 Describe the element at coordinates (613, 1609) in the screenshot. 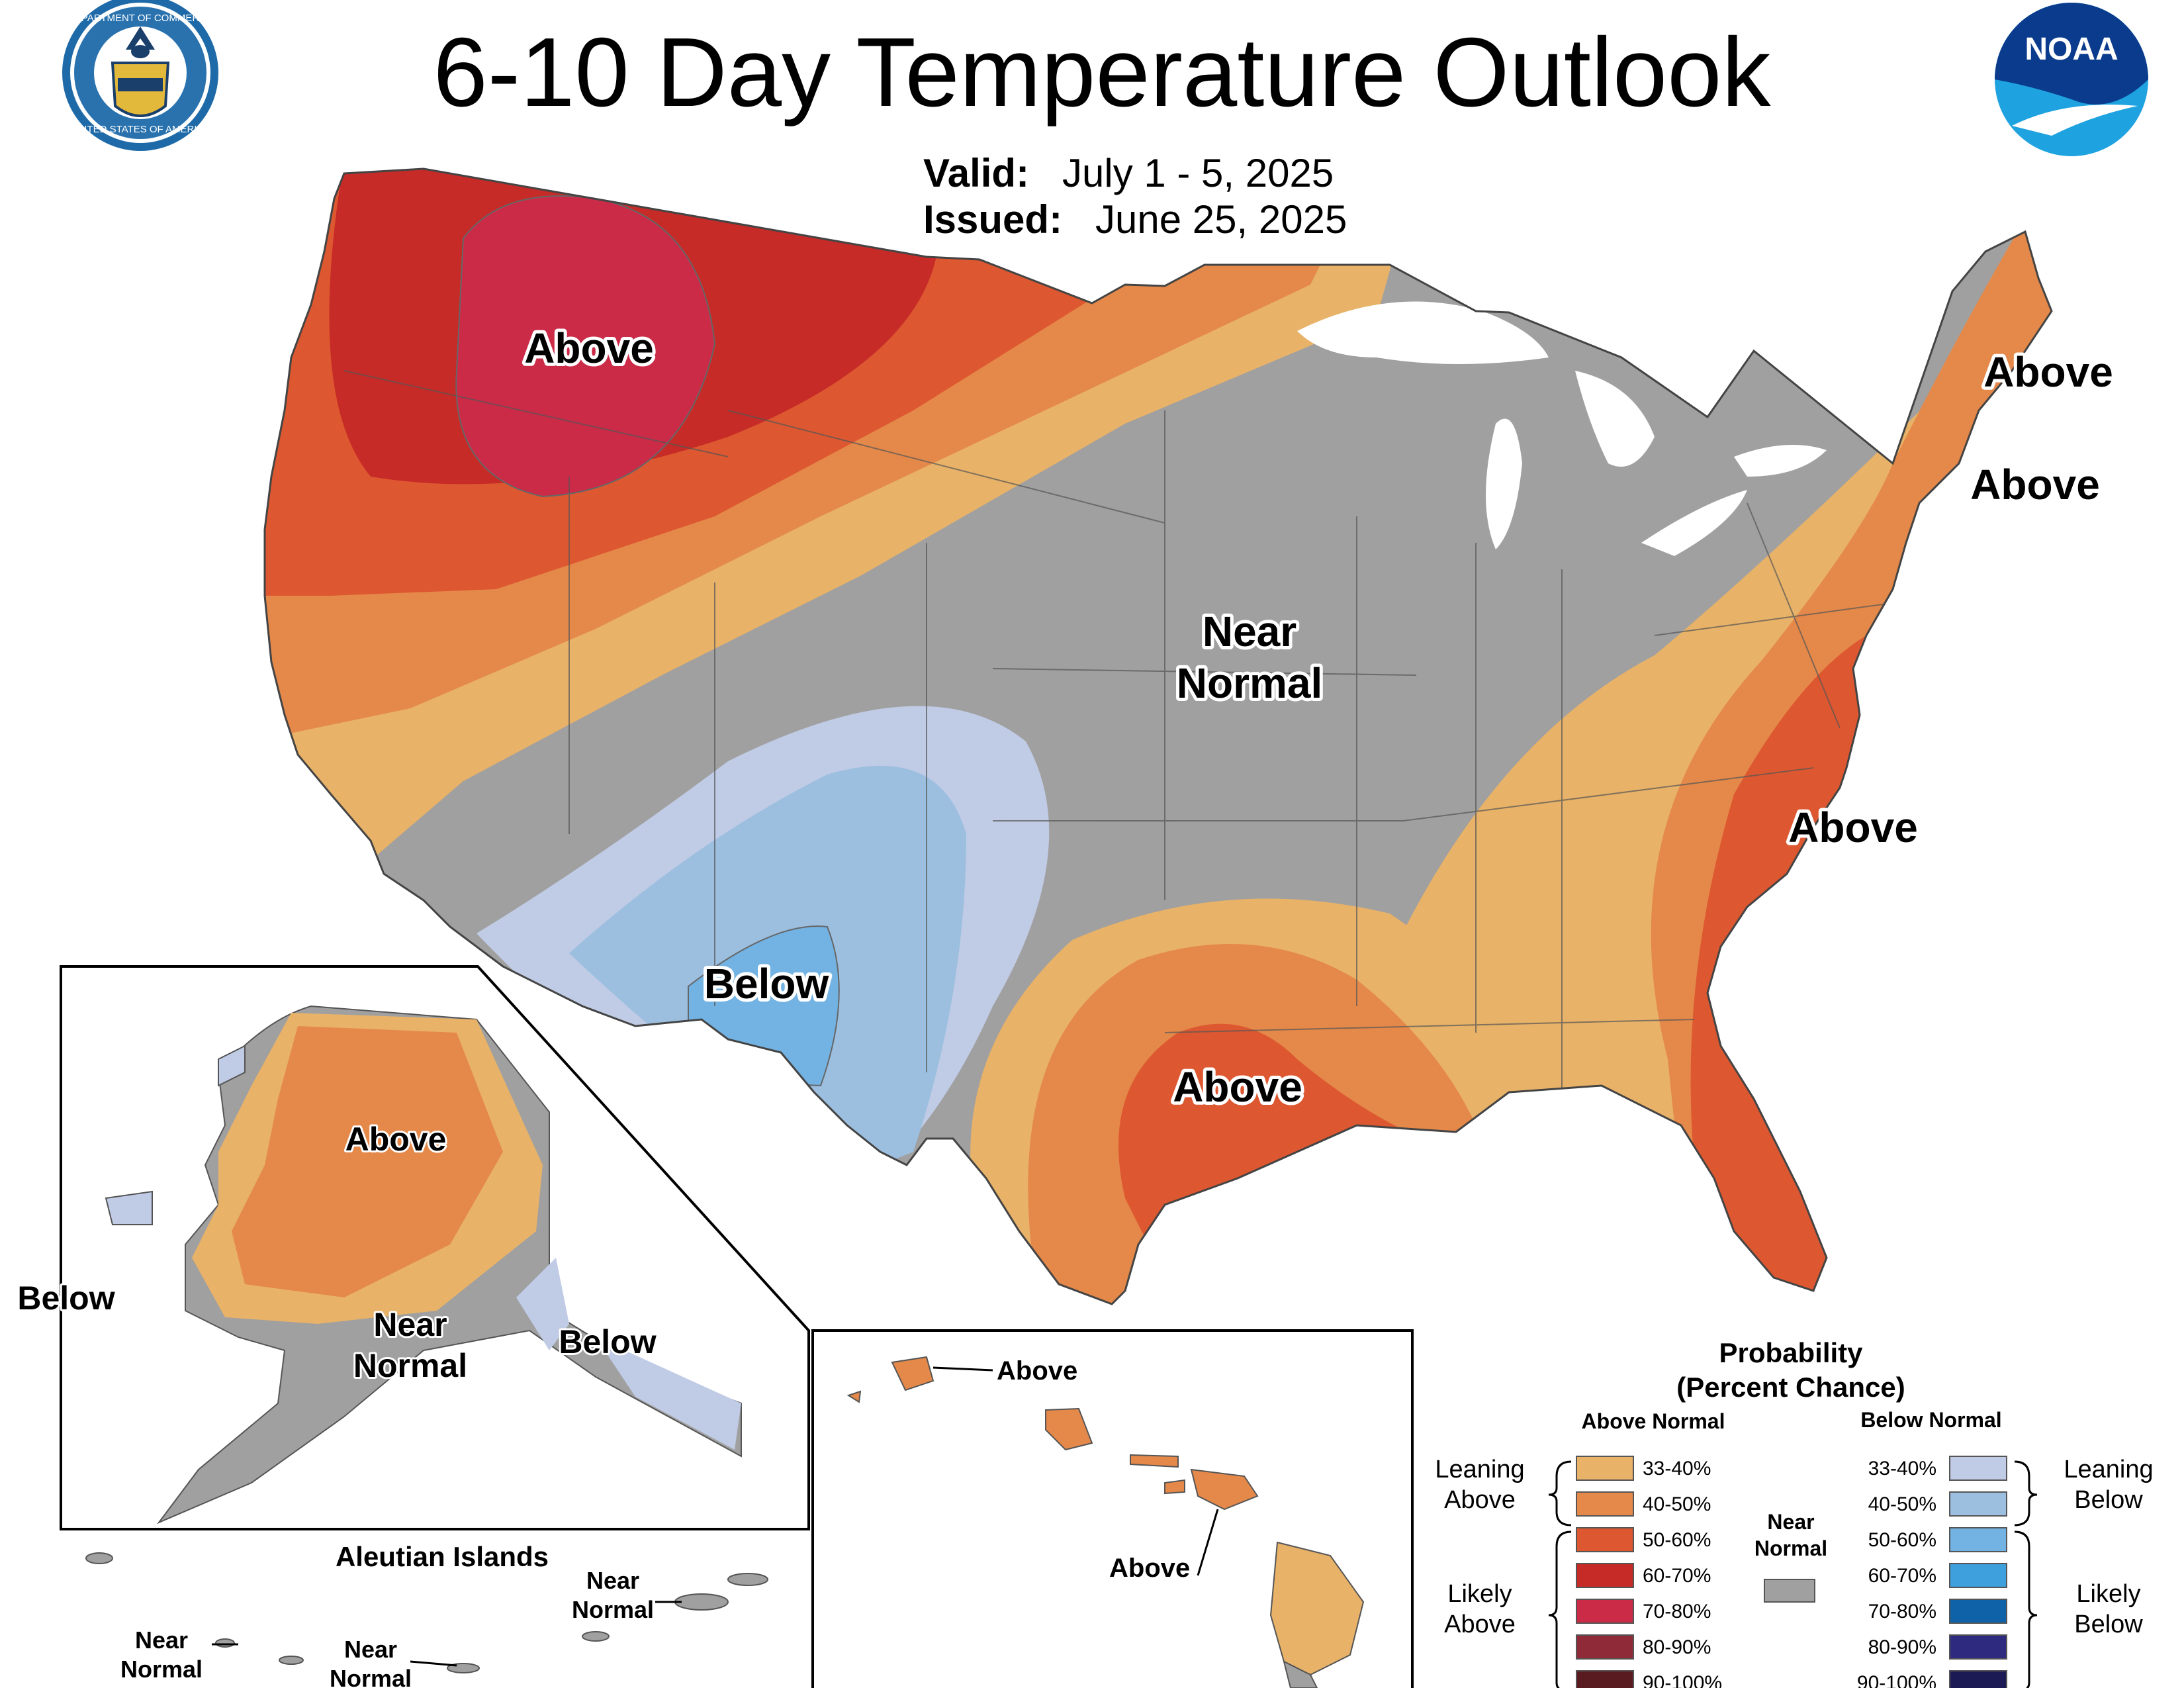

I see `aleutian-near-c2: Normal` at that location.